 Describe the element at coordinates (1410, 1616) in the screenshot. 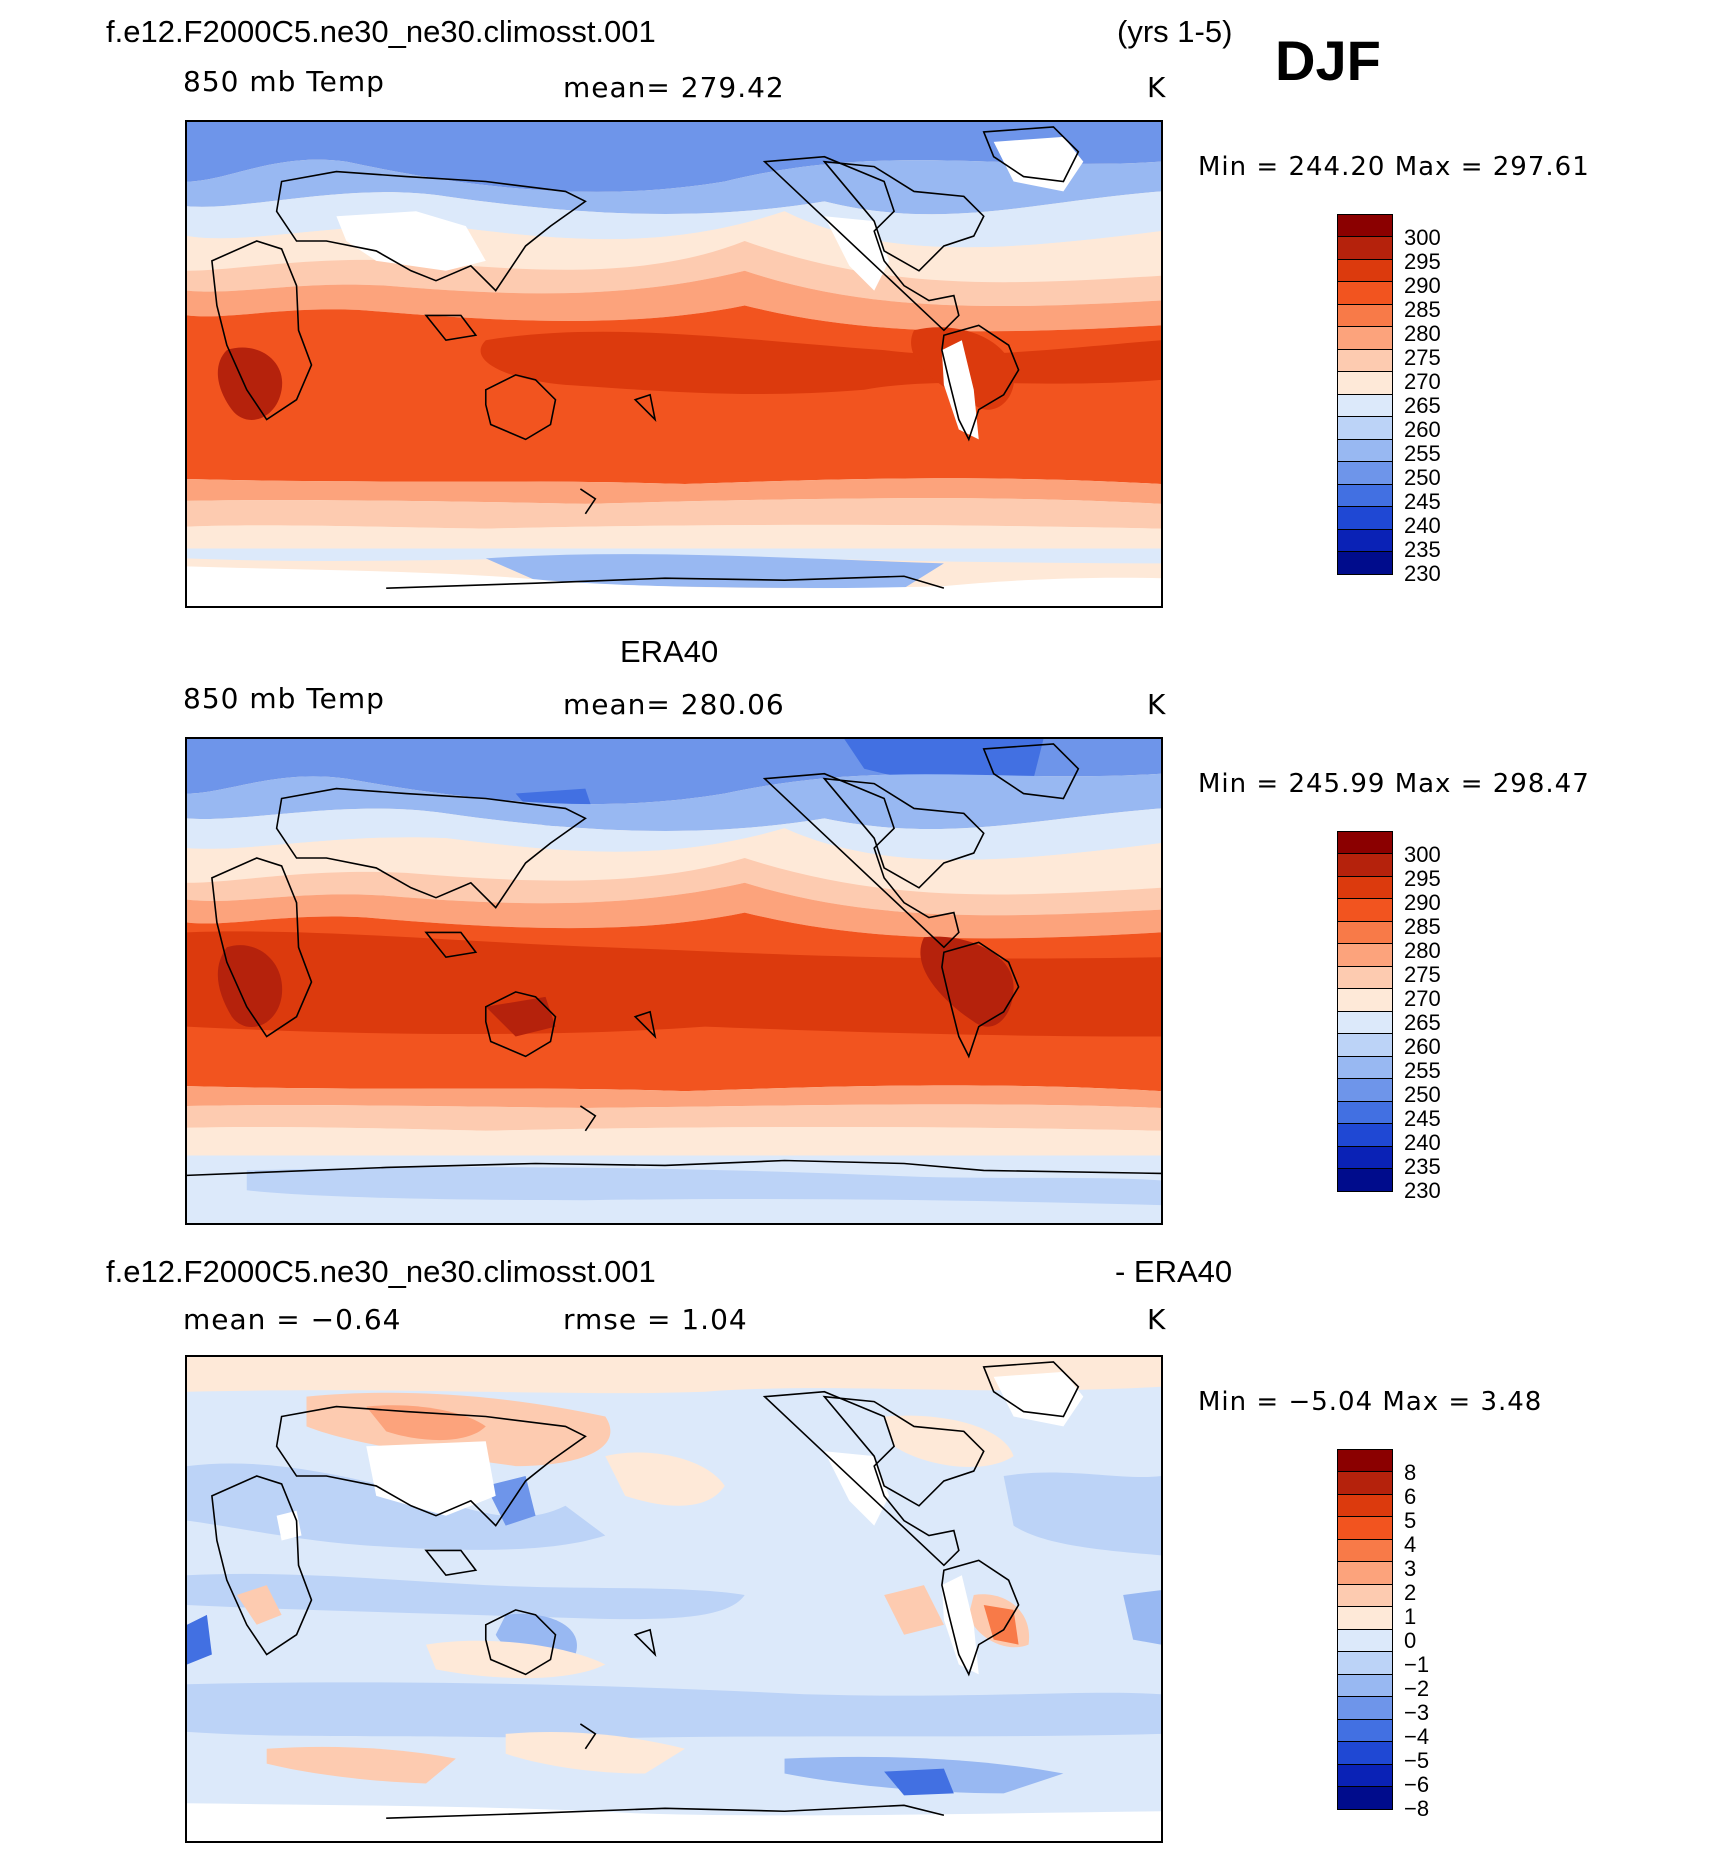

I see `colorbar-tick-label: 1` at that location.